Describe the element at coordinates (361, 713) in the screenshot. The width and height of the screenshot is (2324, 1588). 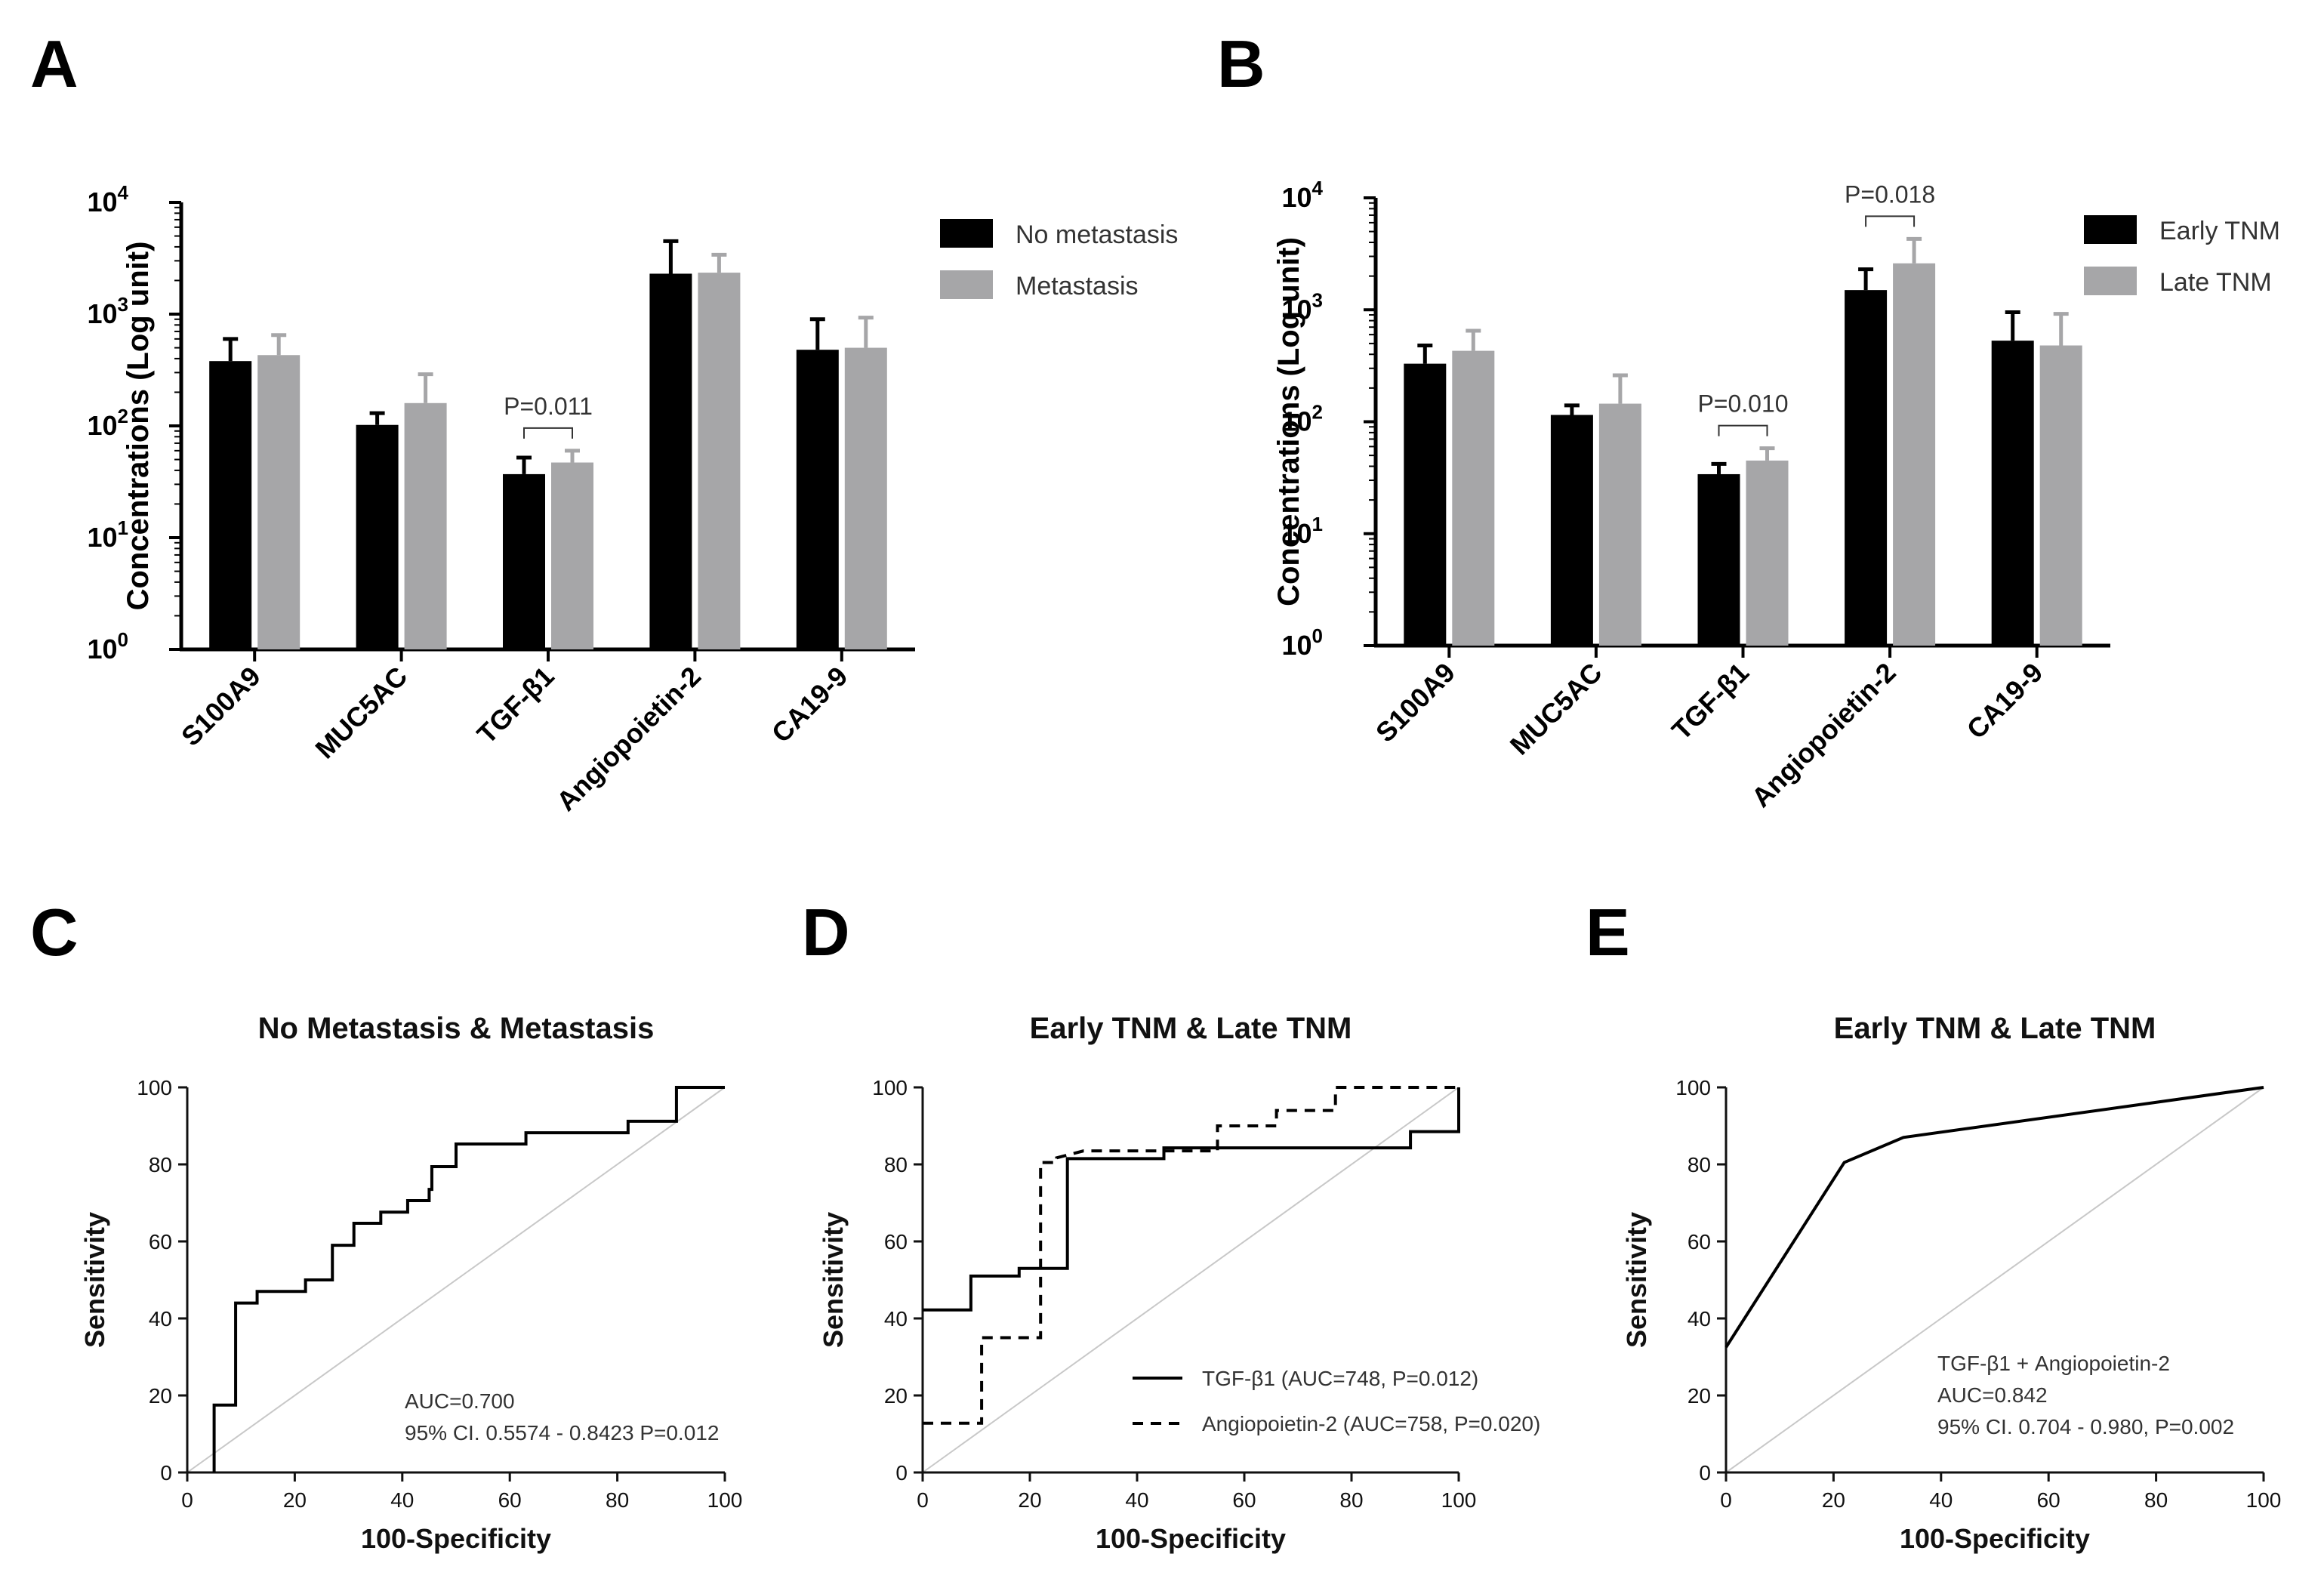
I see `category-label: MUC5AC` at that location.